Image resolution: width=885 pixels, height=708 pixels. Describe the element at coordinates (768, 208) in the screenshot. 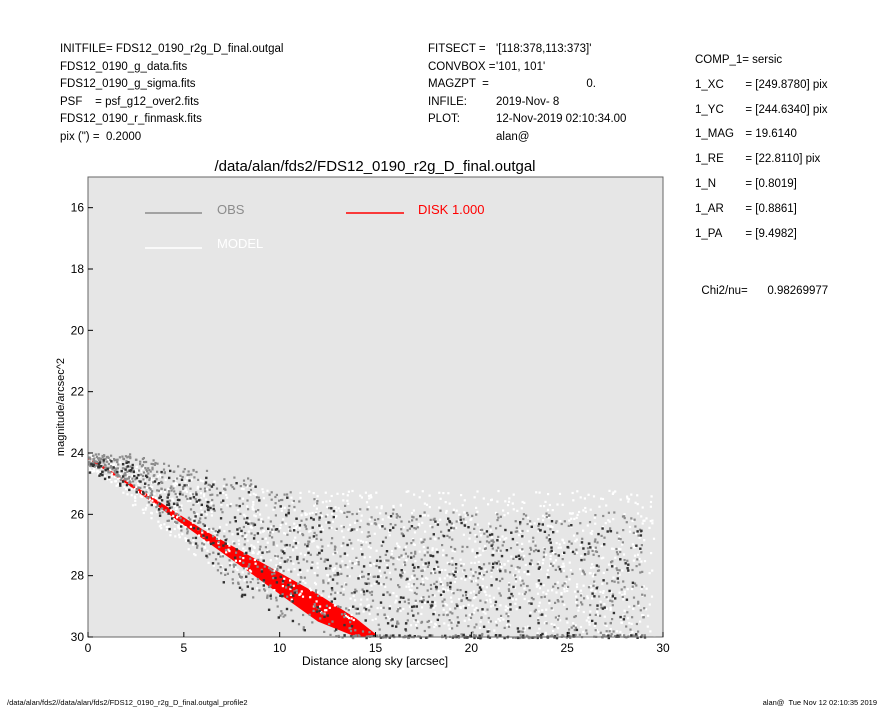

I see `param-value: = [0.8861]` at that location.